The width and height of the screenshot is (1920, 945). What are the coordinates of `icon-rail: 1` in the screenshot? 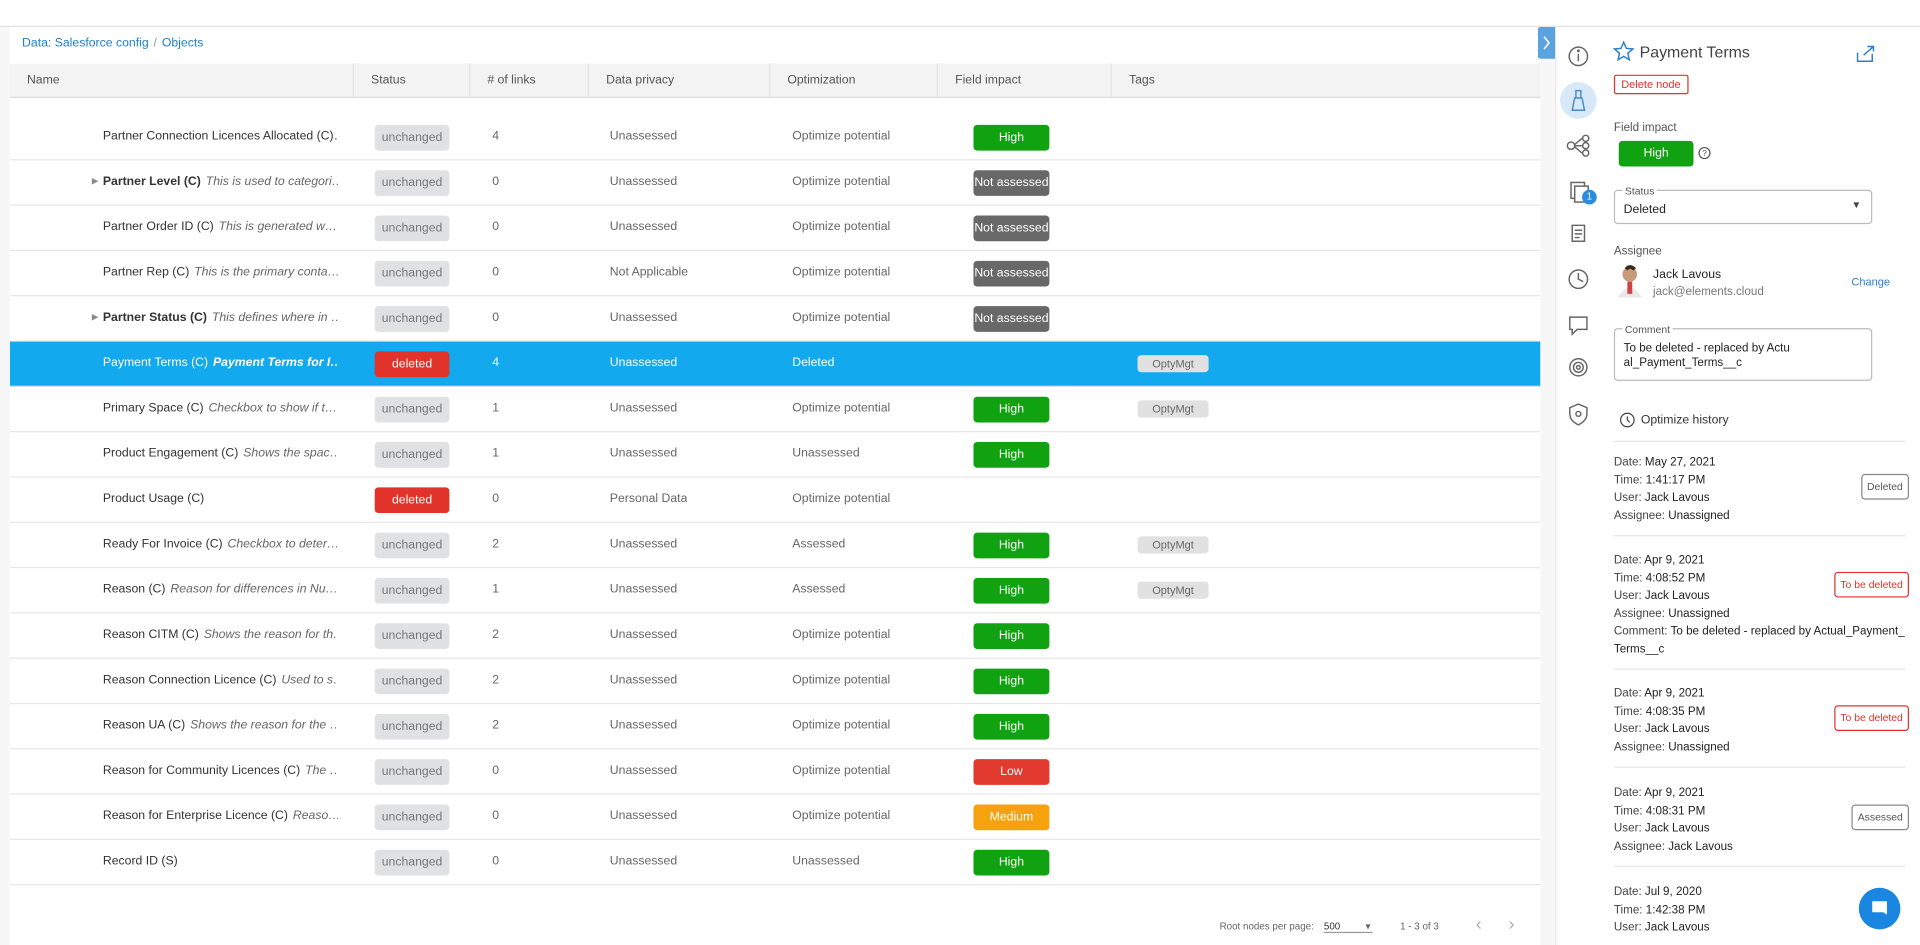 It's located at (1578, 485).